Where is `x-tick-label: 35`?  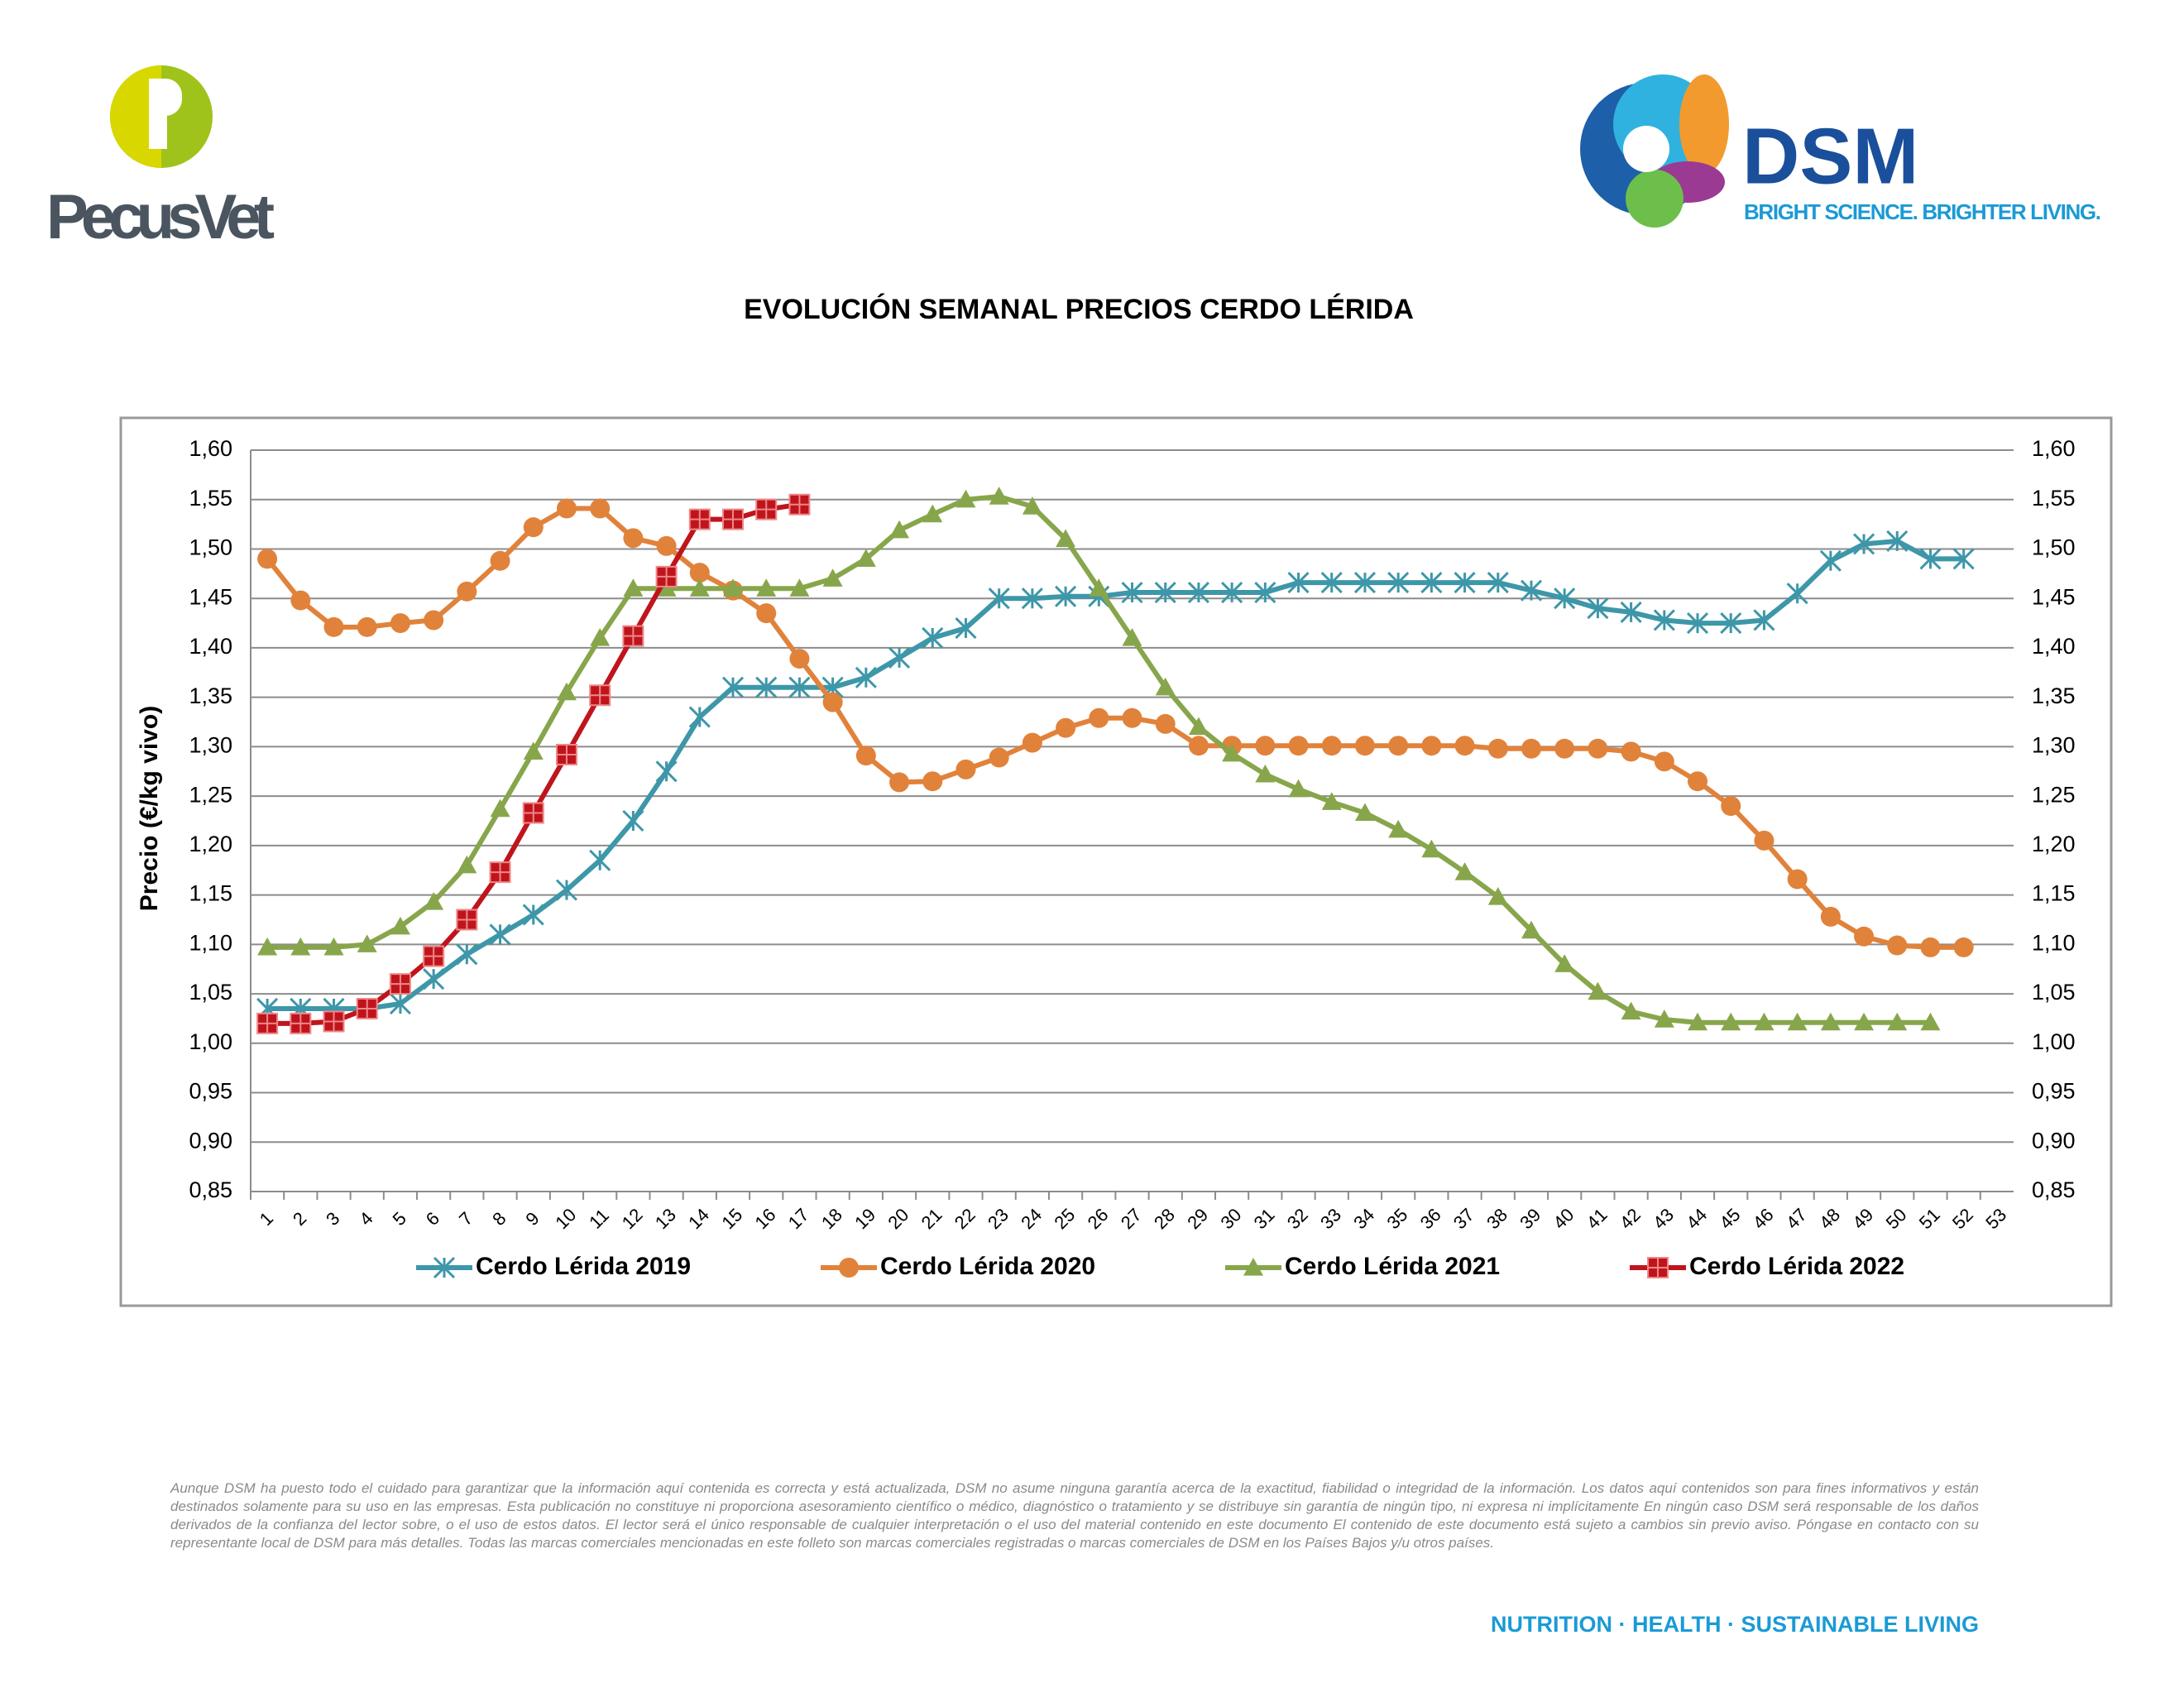
x-tick-label: 35 is located at coordinates (1396, 1218).